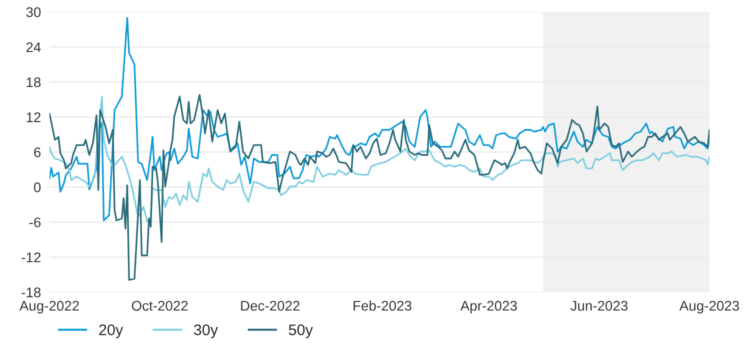 The width and height of the screenshot is (750, 352). I want to click on y-tick-label: -18, so click(31, 292).